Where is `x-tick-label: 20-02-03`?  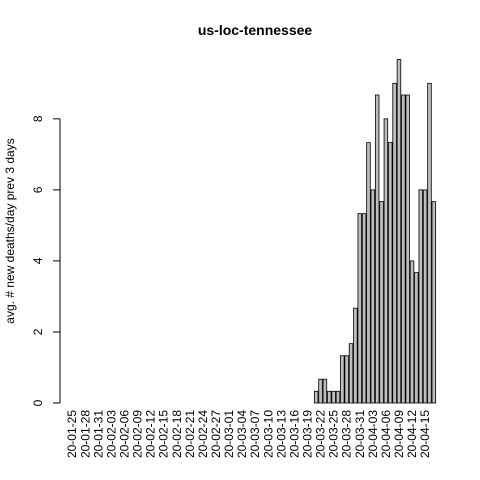
x-tick-label: 20-02-03 is located at coordinates (111, 434).